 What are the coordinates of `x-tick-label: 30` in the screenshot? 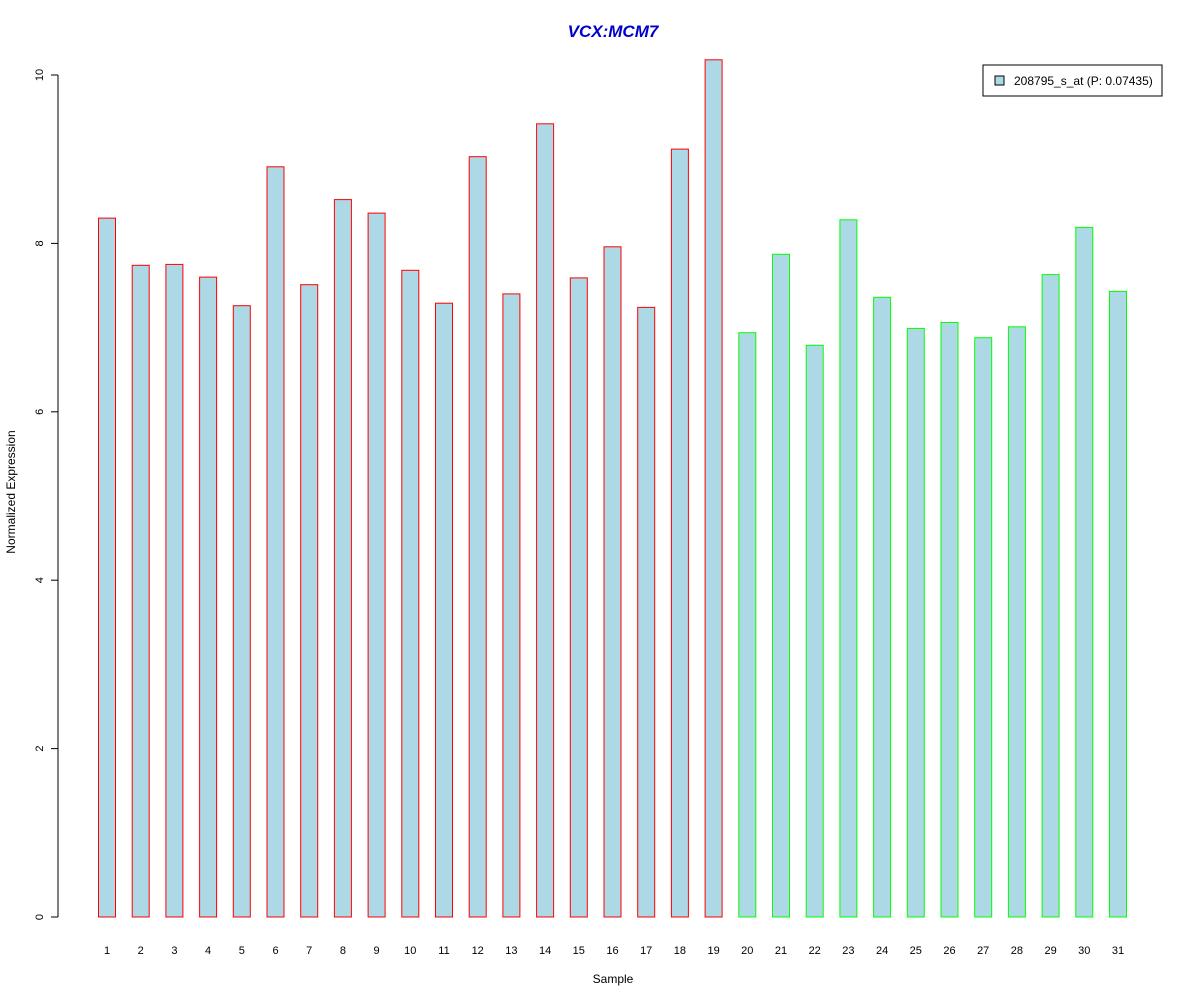 It's located at (1084, 951).